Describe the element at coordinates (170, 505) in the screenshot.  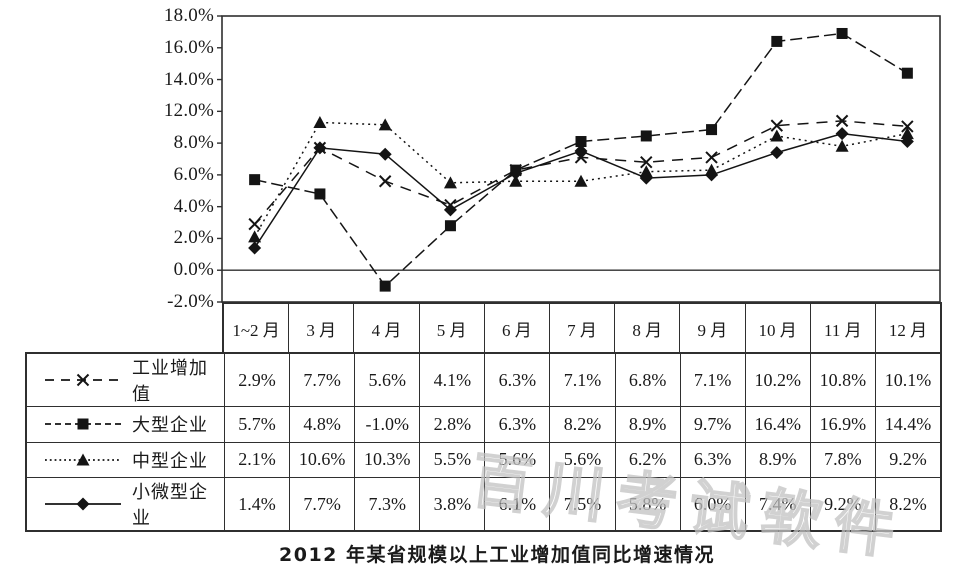
I see `series-name: 小微型企业` at that location.